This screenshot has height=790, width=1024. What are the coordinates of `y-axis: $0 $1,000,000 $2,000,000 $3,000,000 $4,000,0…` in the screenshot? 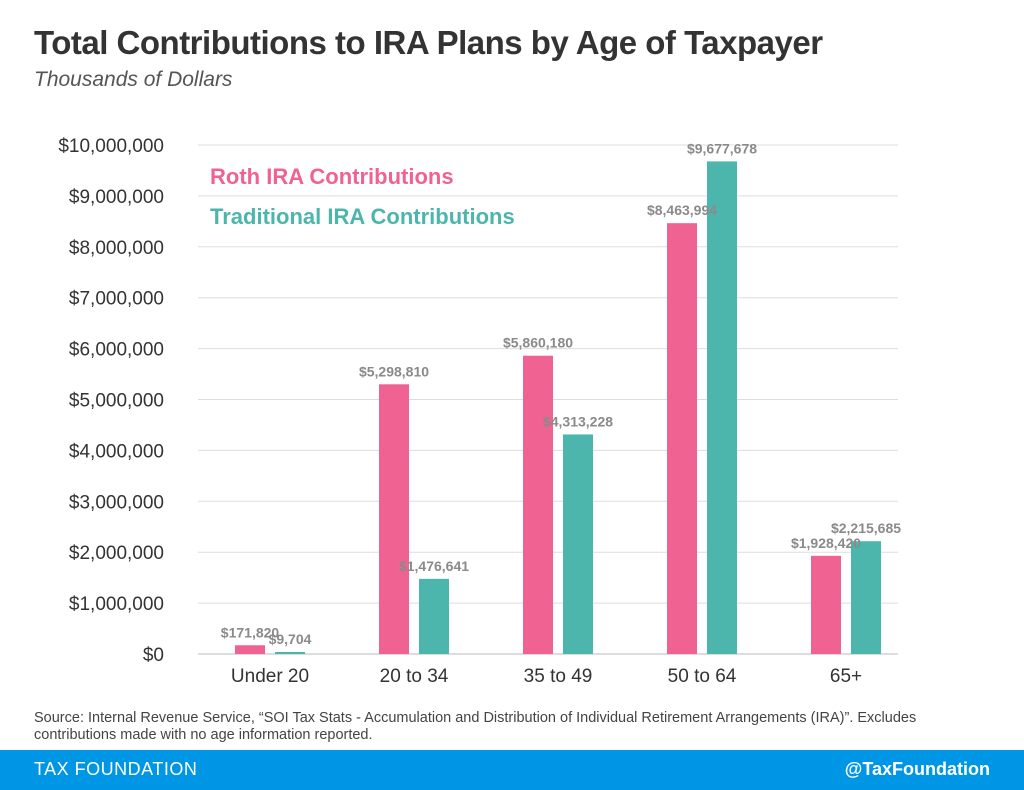 It's located at (111, 401).